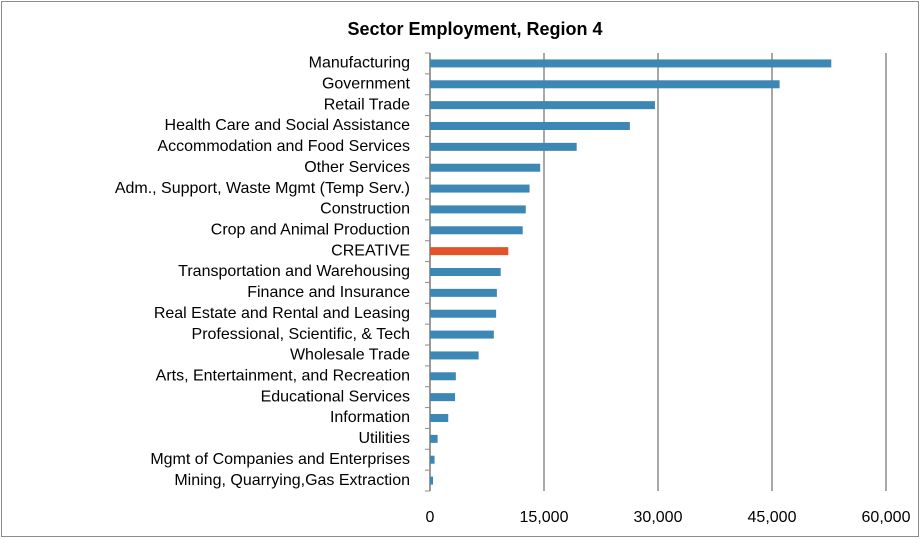  What do you see at coordinates (335, 396) in the screenshot?
I see `y-tick-label: Educational Services` at bounding box center [335, 396].